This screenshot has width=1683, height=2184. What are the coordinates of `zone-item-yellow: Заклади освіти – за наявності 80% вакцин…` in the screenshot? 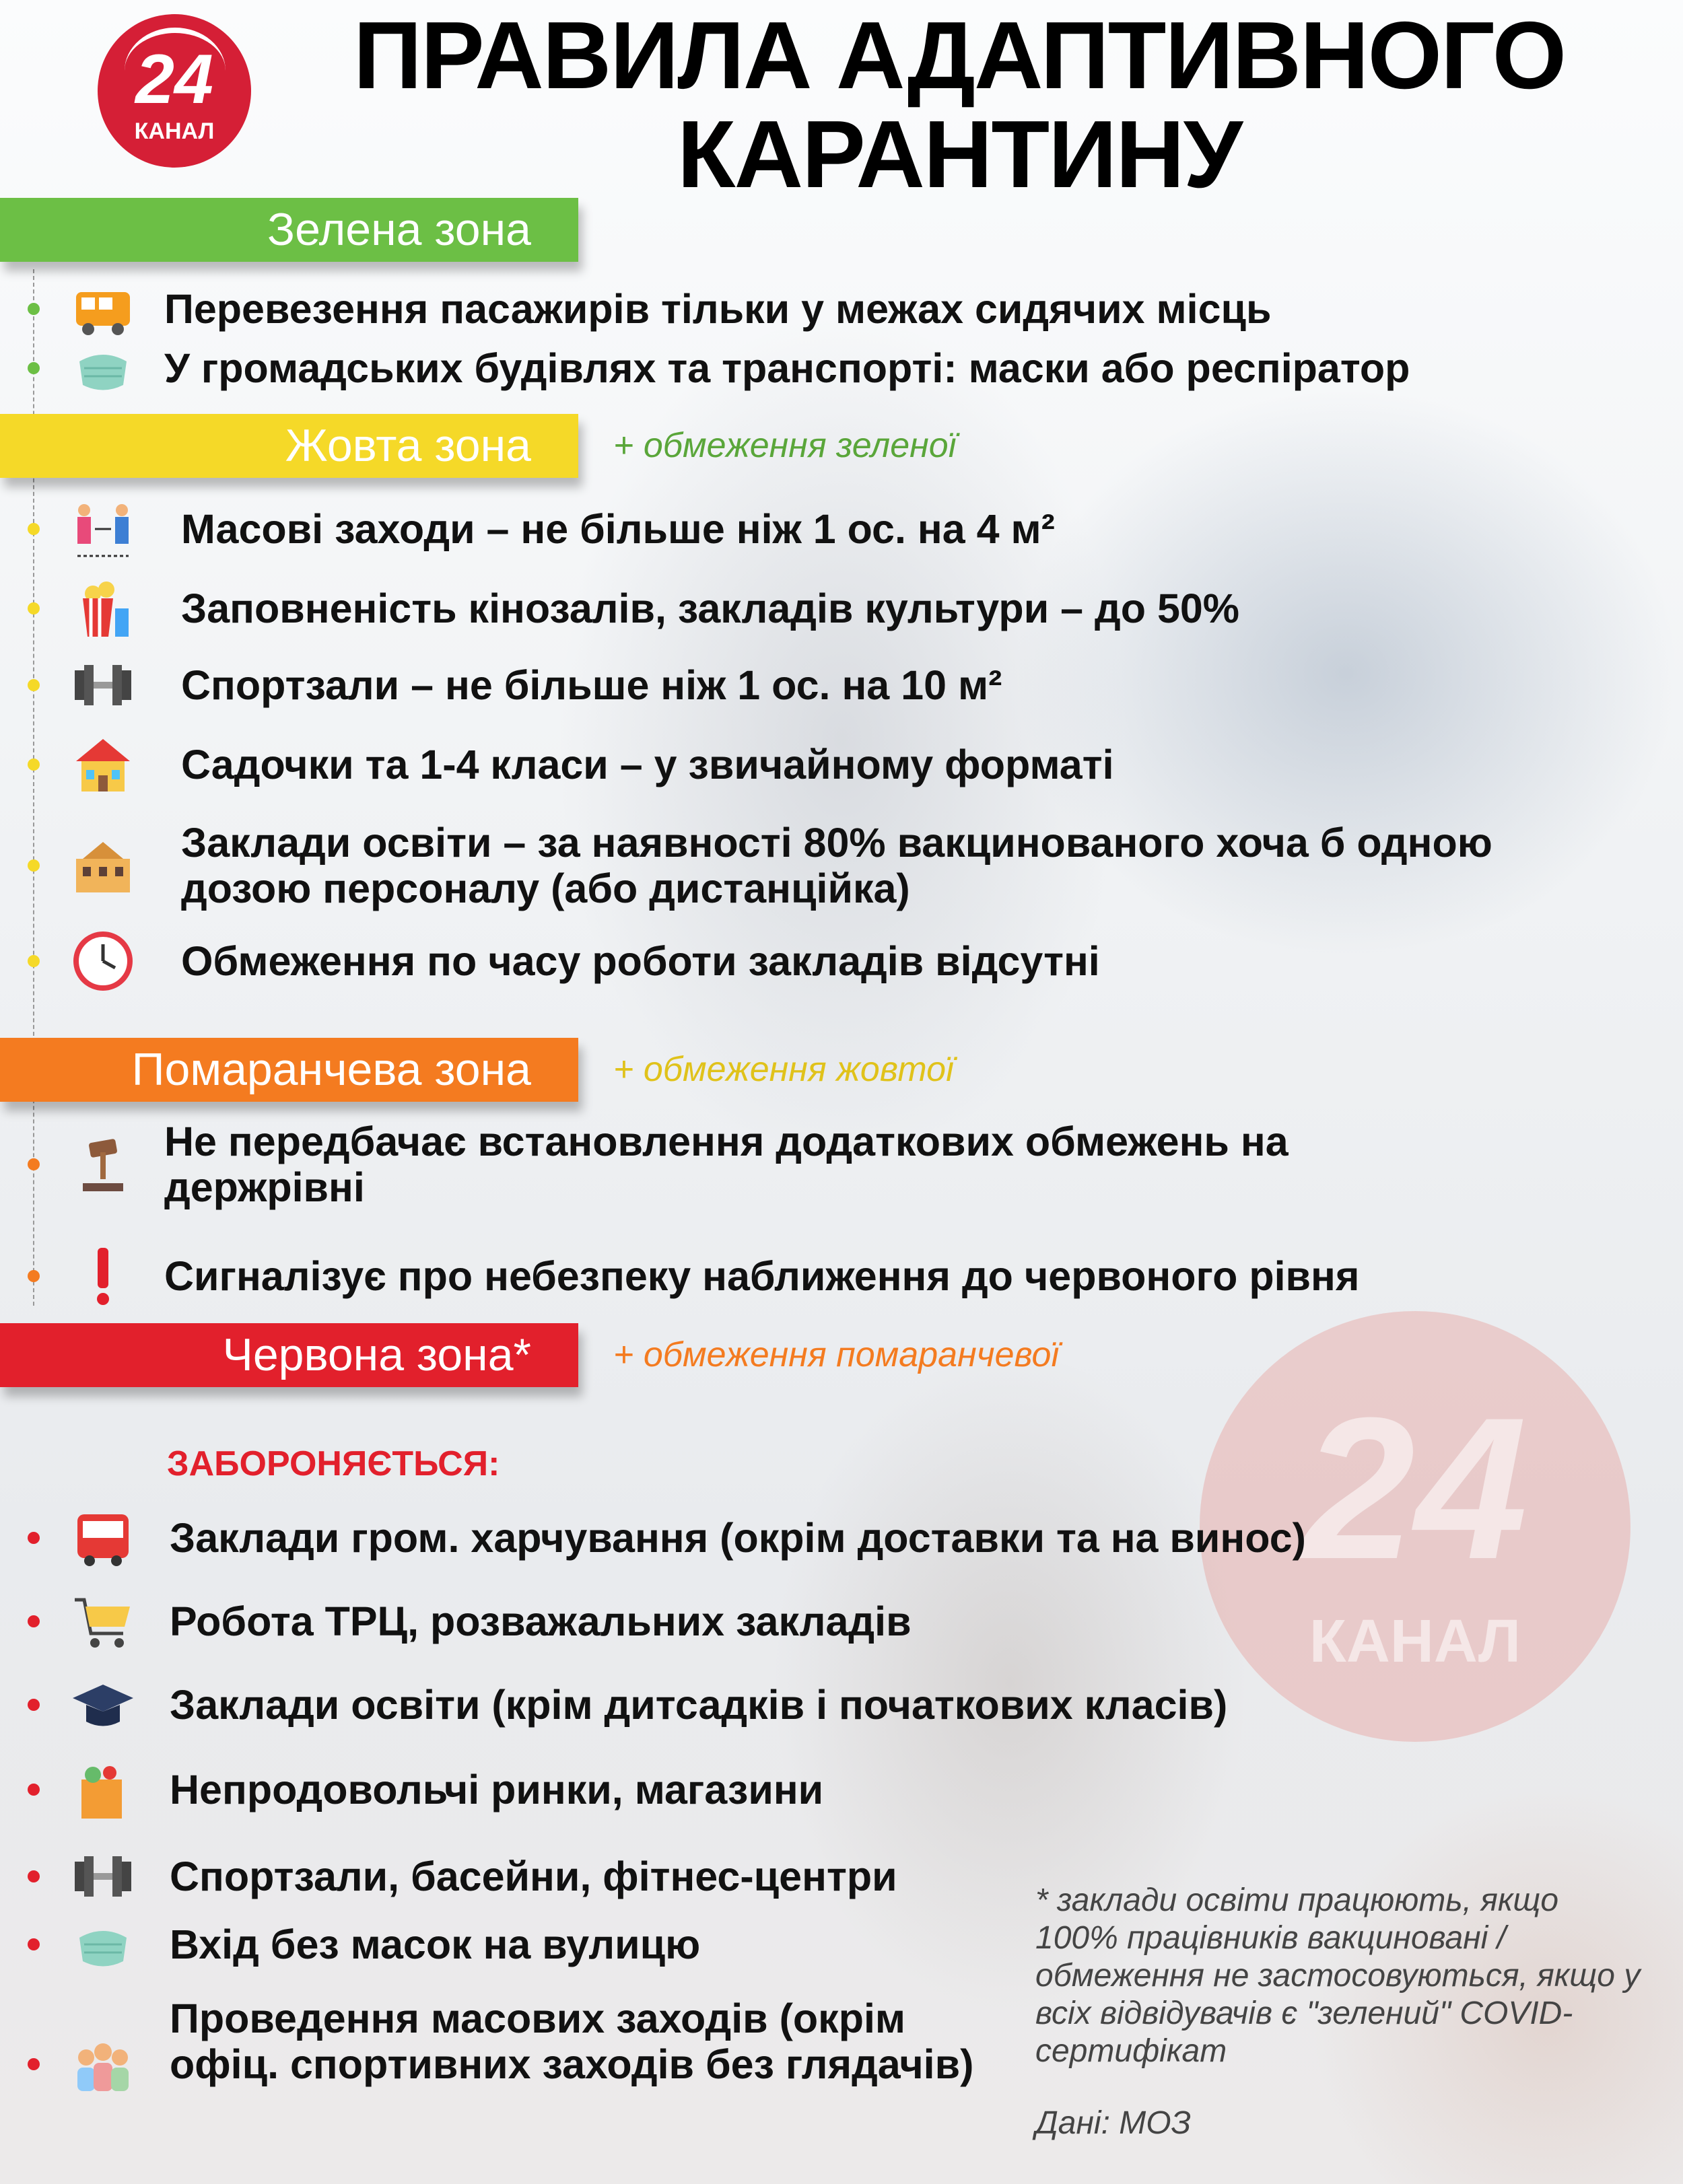 It's located at (836, 865).